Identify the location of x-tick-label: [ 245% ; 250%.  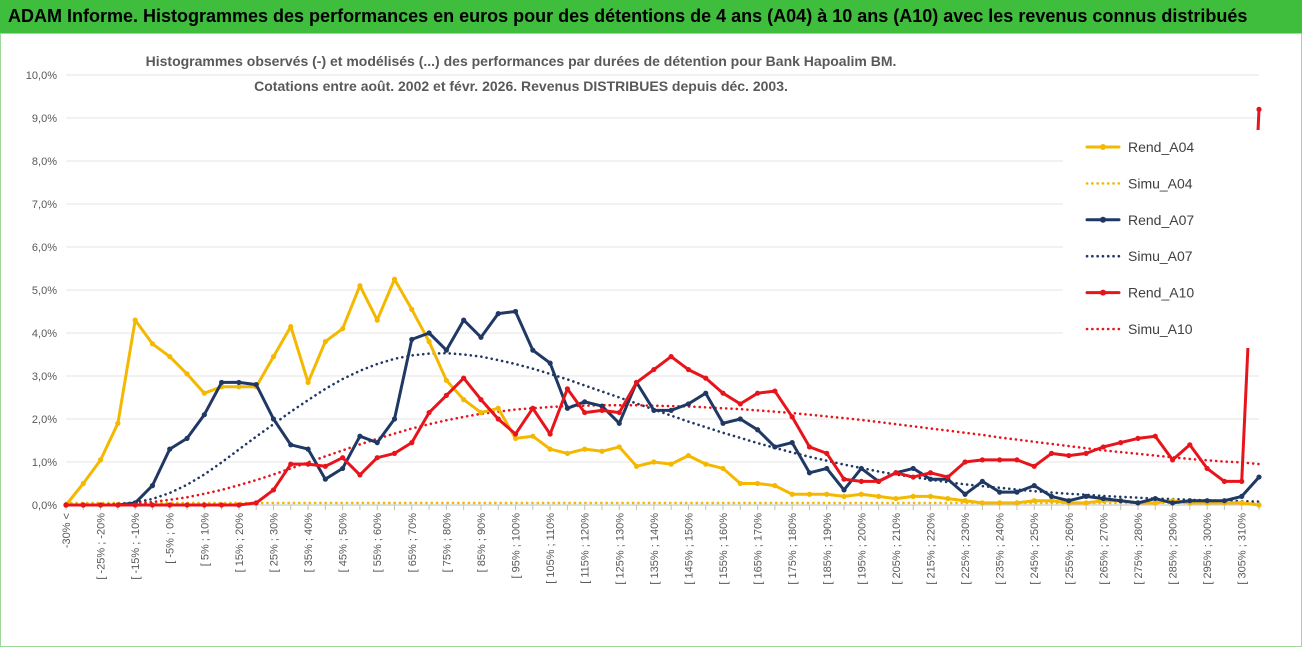
(1035, 549).